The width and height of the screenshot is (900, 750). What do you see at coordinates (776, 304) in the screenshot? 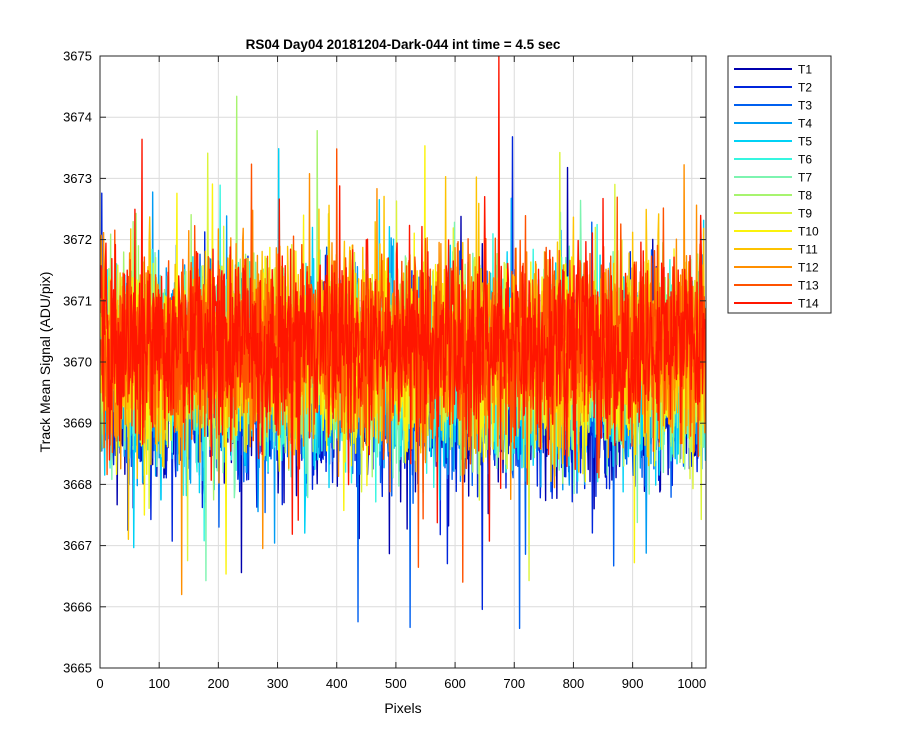
I see `legend-item-t14: T14` at bounding box center [776, 304].